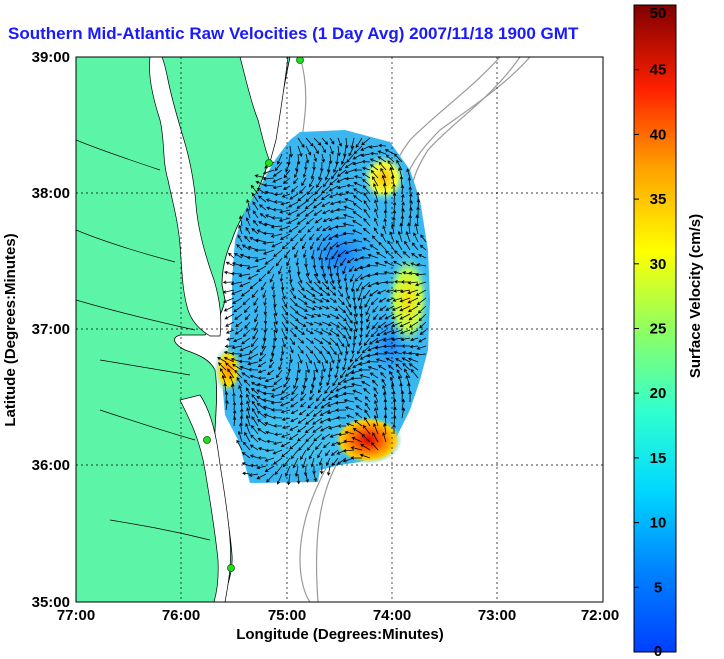 Image resolution: width=724 pixels, height=659 pixels. I want to click on x-axis-label: Longitude (Degrees:Minutes), so click(340, 634).